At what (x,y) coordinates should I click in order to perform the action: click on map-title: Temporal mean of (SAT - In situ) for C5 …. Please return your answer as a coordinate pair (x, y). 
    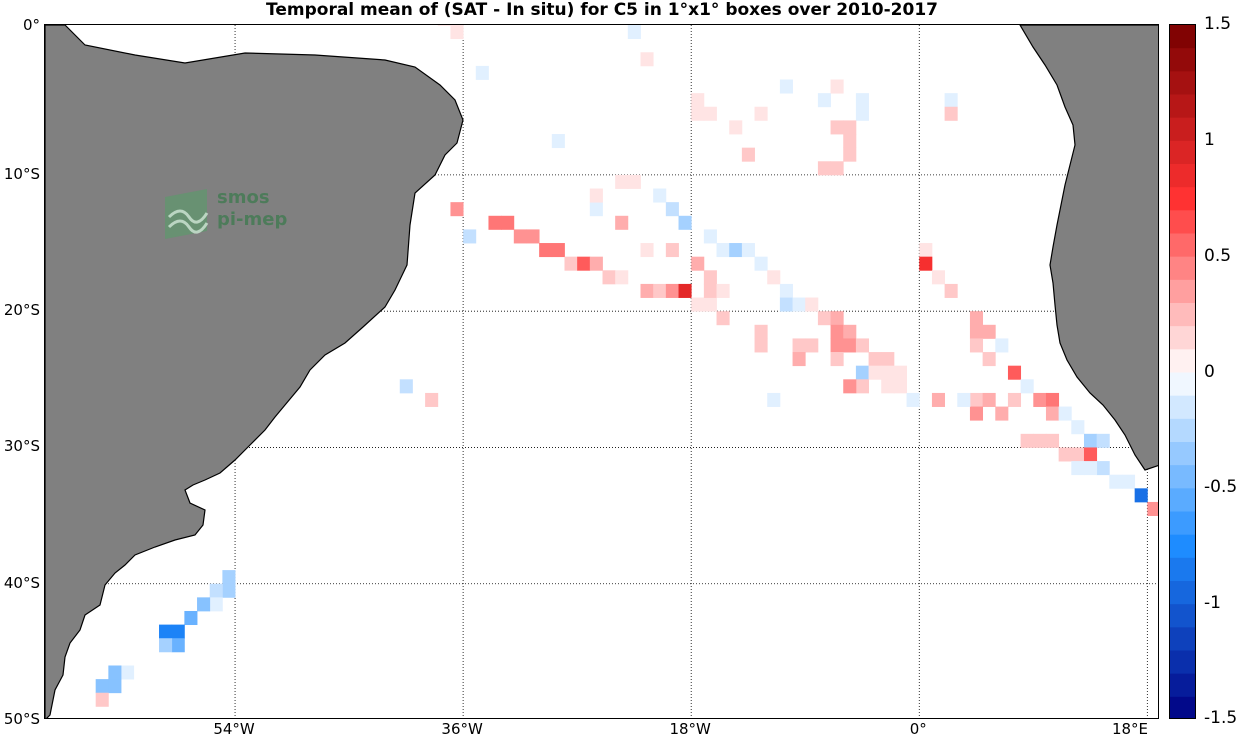
    Looking at the image, I should click on (602, 10).